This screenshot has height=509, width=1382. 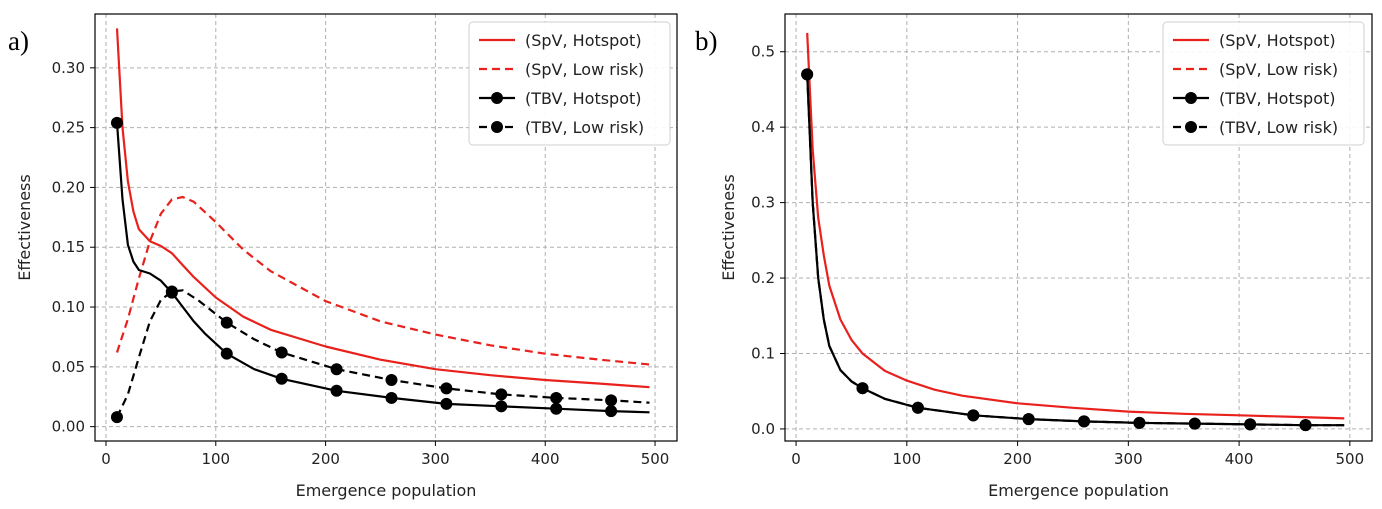 What do you see at coordinates (18, 41) in the screenshot?
I see `panel-label: a)` at bounding box center [18, 41].